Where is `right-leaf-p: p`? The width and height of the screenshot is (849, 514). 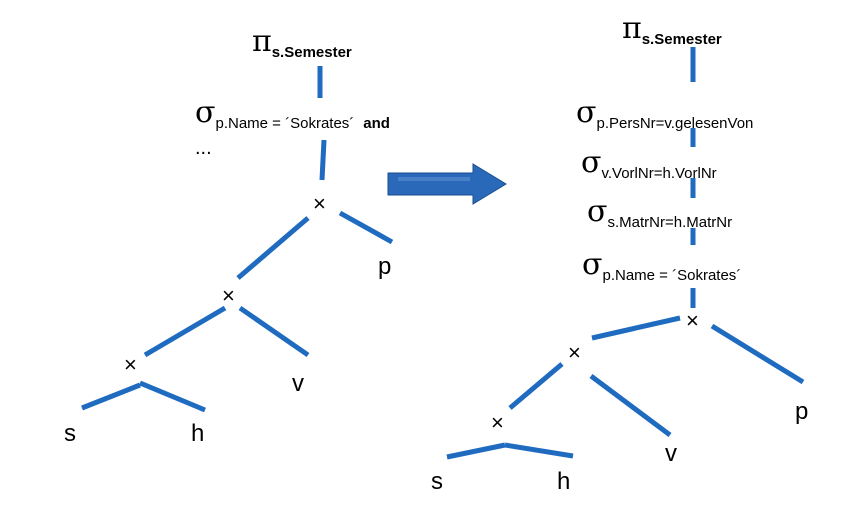
right-leaf-p: p is located at coordinates (802, 411).